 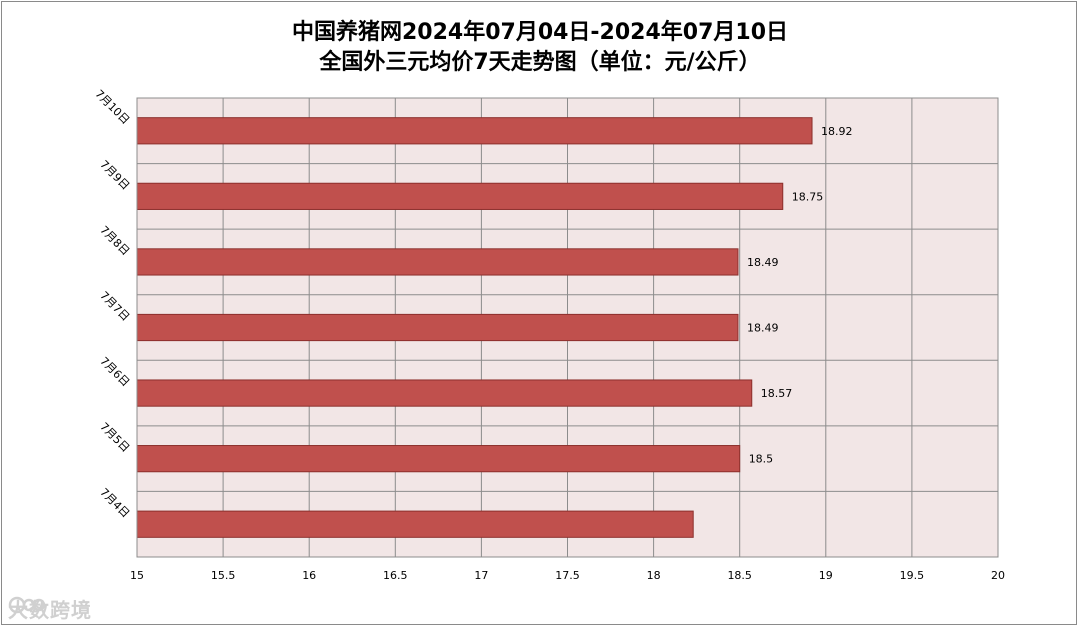 What do you see at coordinates (114, 372) in the screenshot?
I see `category-label: 7月6日` at bounding box center [114, 372].